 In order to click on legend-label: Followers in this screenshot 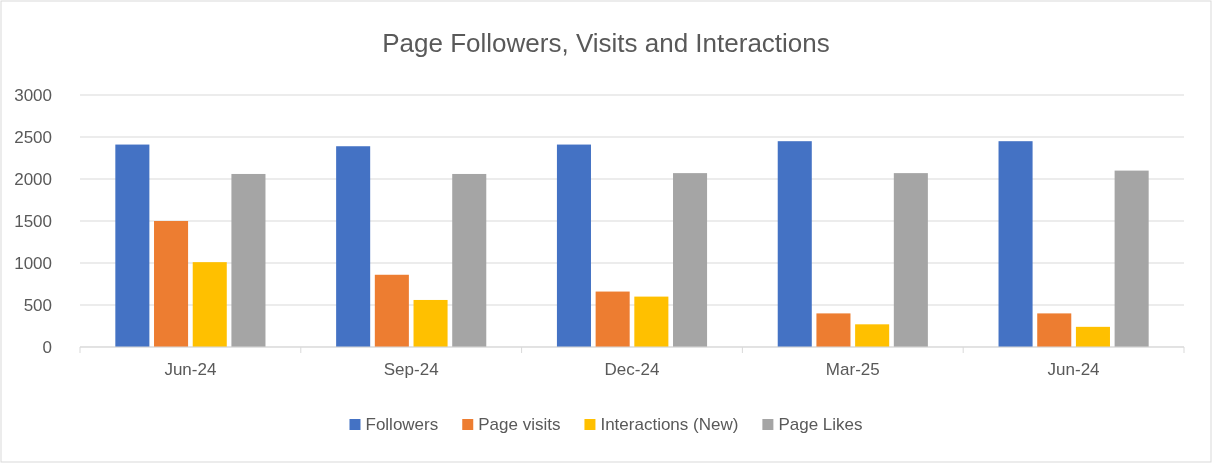, I will do `click(402, 424)`.